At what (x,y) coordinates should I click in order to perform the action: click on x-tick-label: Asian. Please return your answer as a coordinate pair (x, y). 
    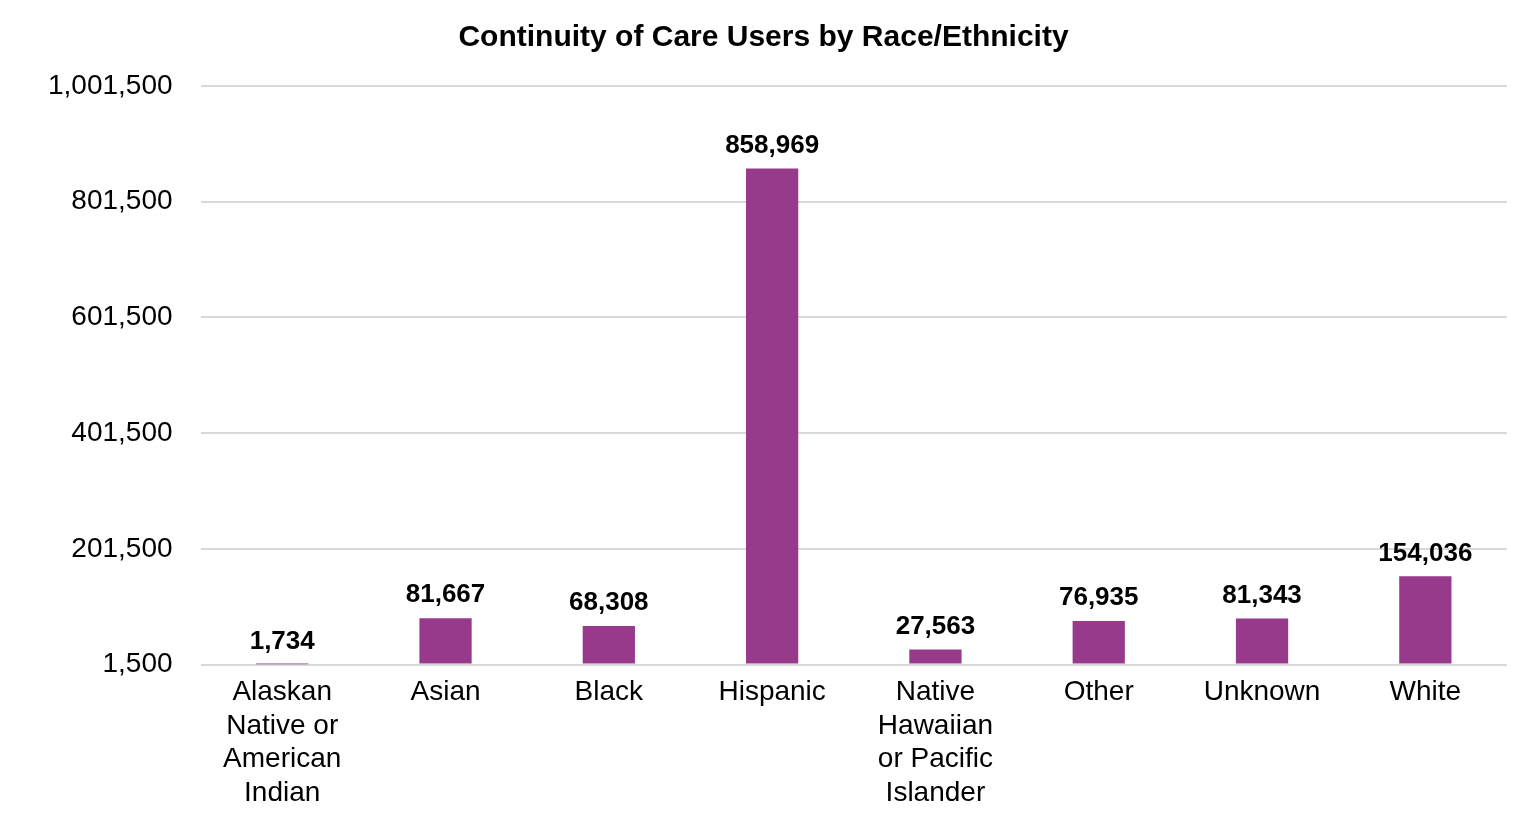
    Looking at the image, I should click on (445, 691).